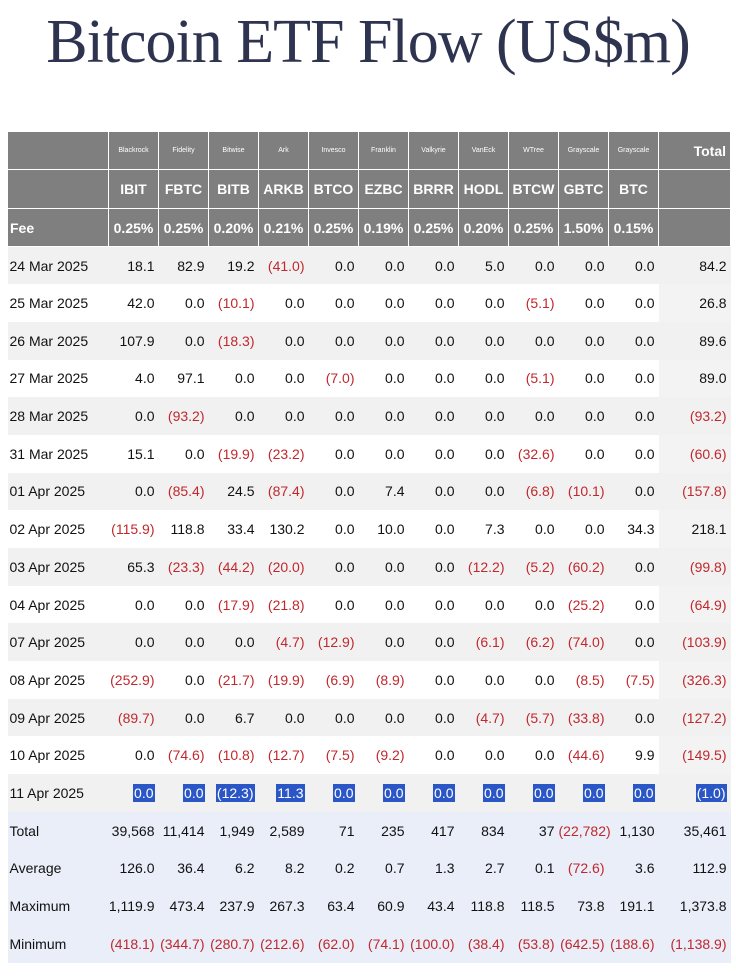 This screenshot has height=977, width=736. Describe the element at coordinates (694, 491) in the screenshot. I see `row-total-cell: (157.8)` at that location.